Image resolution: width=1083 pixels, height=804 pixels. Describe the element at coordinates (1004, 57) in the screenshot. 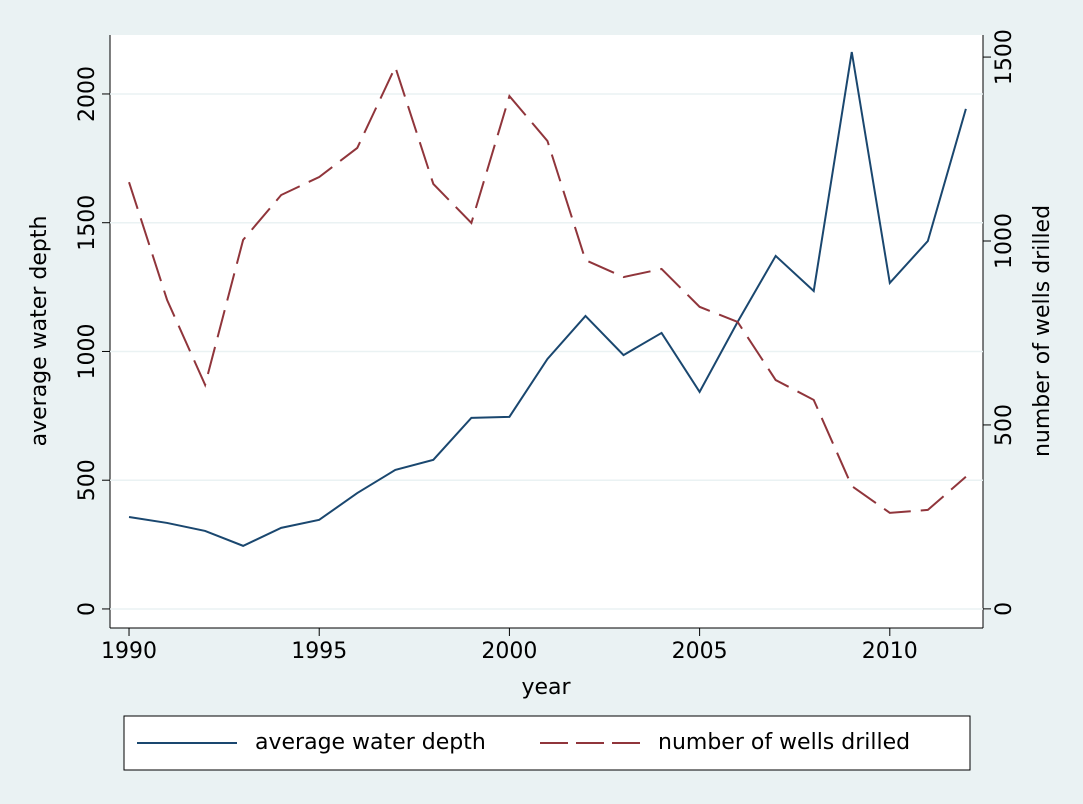

I see `y2-tick-label: 1500` at that location.